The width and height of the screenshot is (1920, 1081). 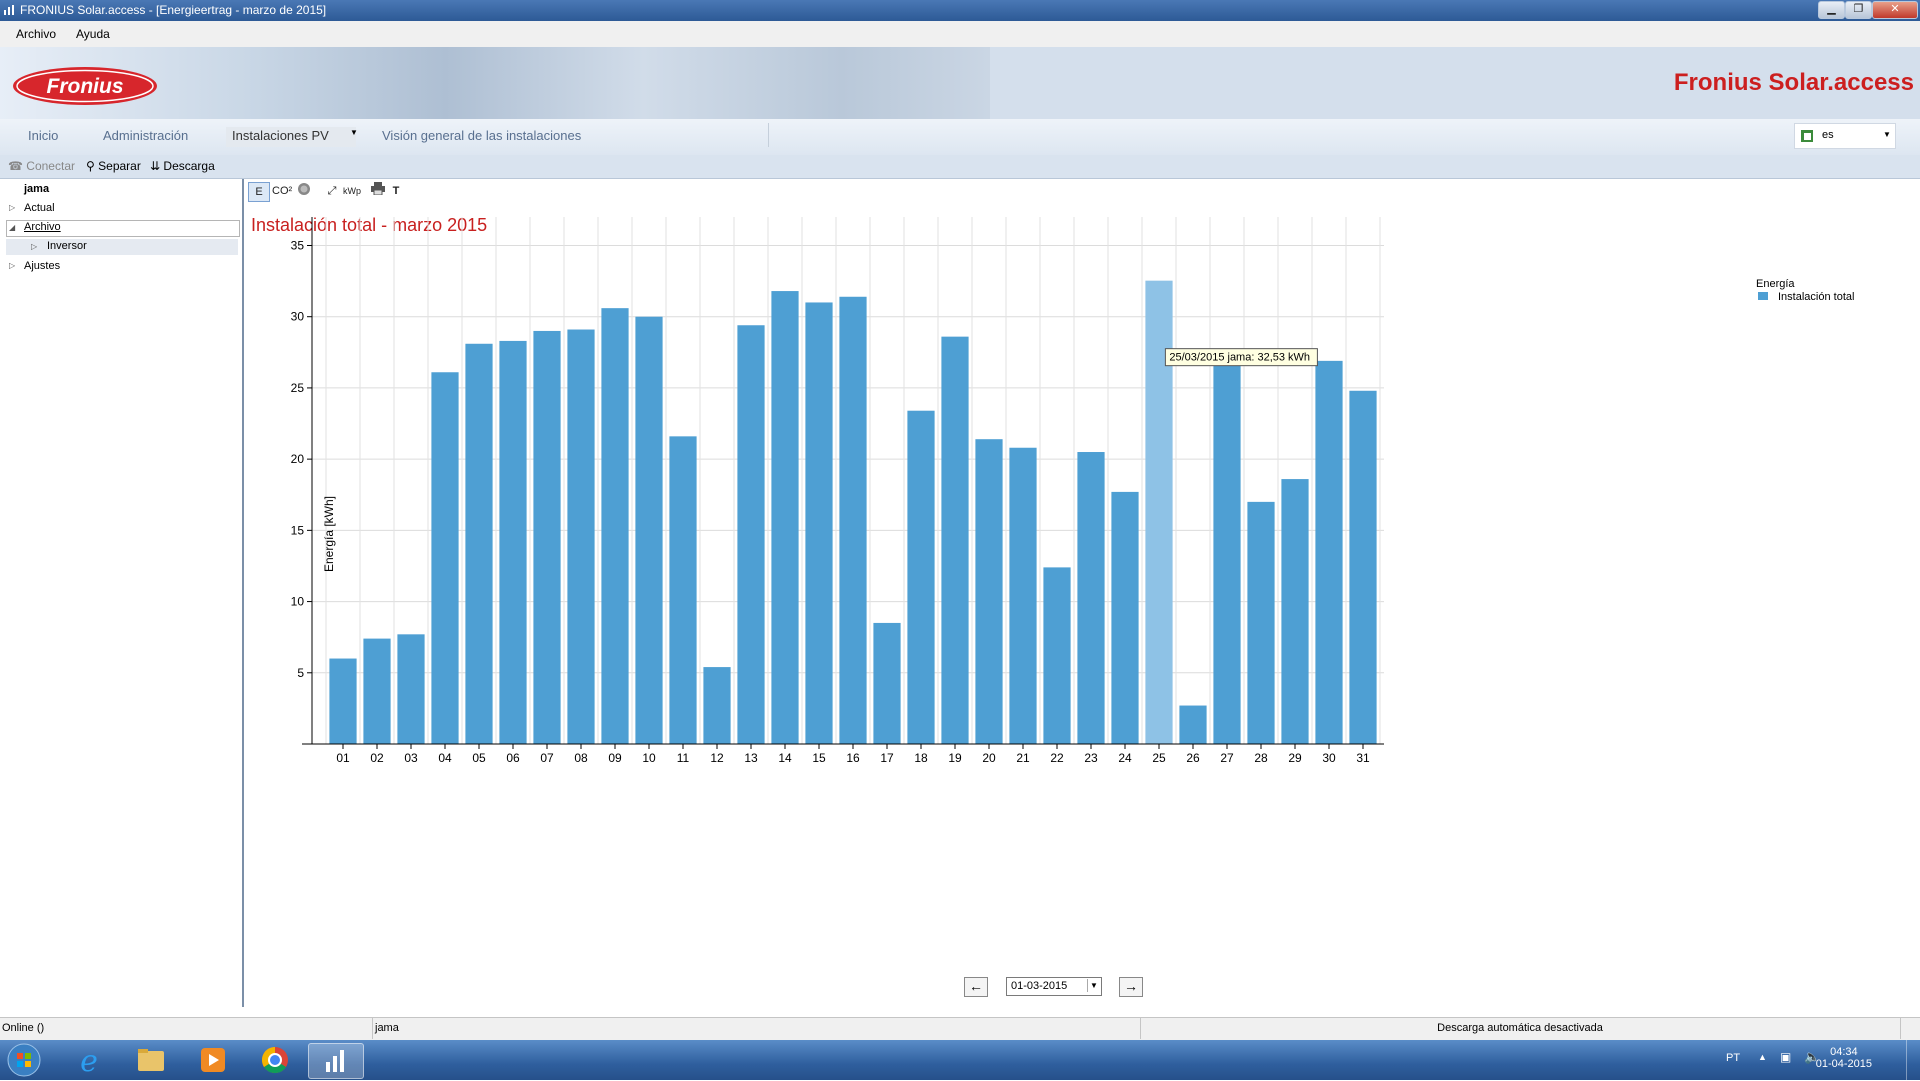 What do you see at coordinates (298, 459) in the screenshot?
I see `y-tick-label: 20` at bounding box center [298, 459].